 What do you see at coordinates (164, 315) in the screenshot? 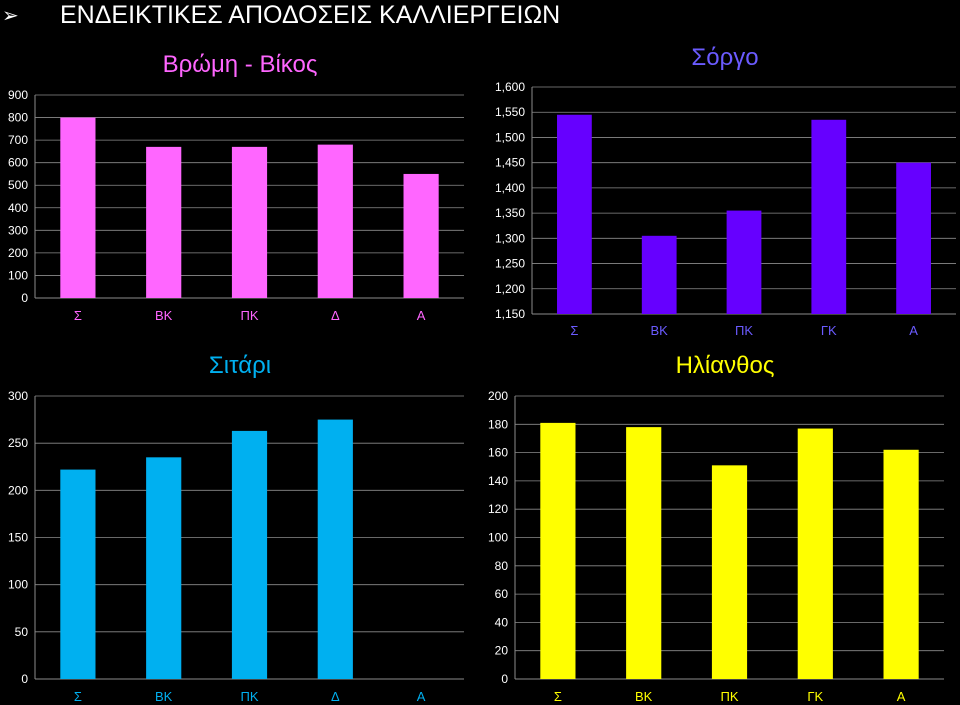
I see `oats-vetch-category-label: ΒΚ` at bounding box center [164, 315].